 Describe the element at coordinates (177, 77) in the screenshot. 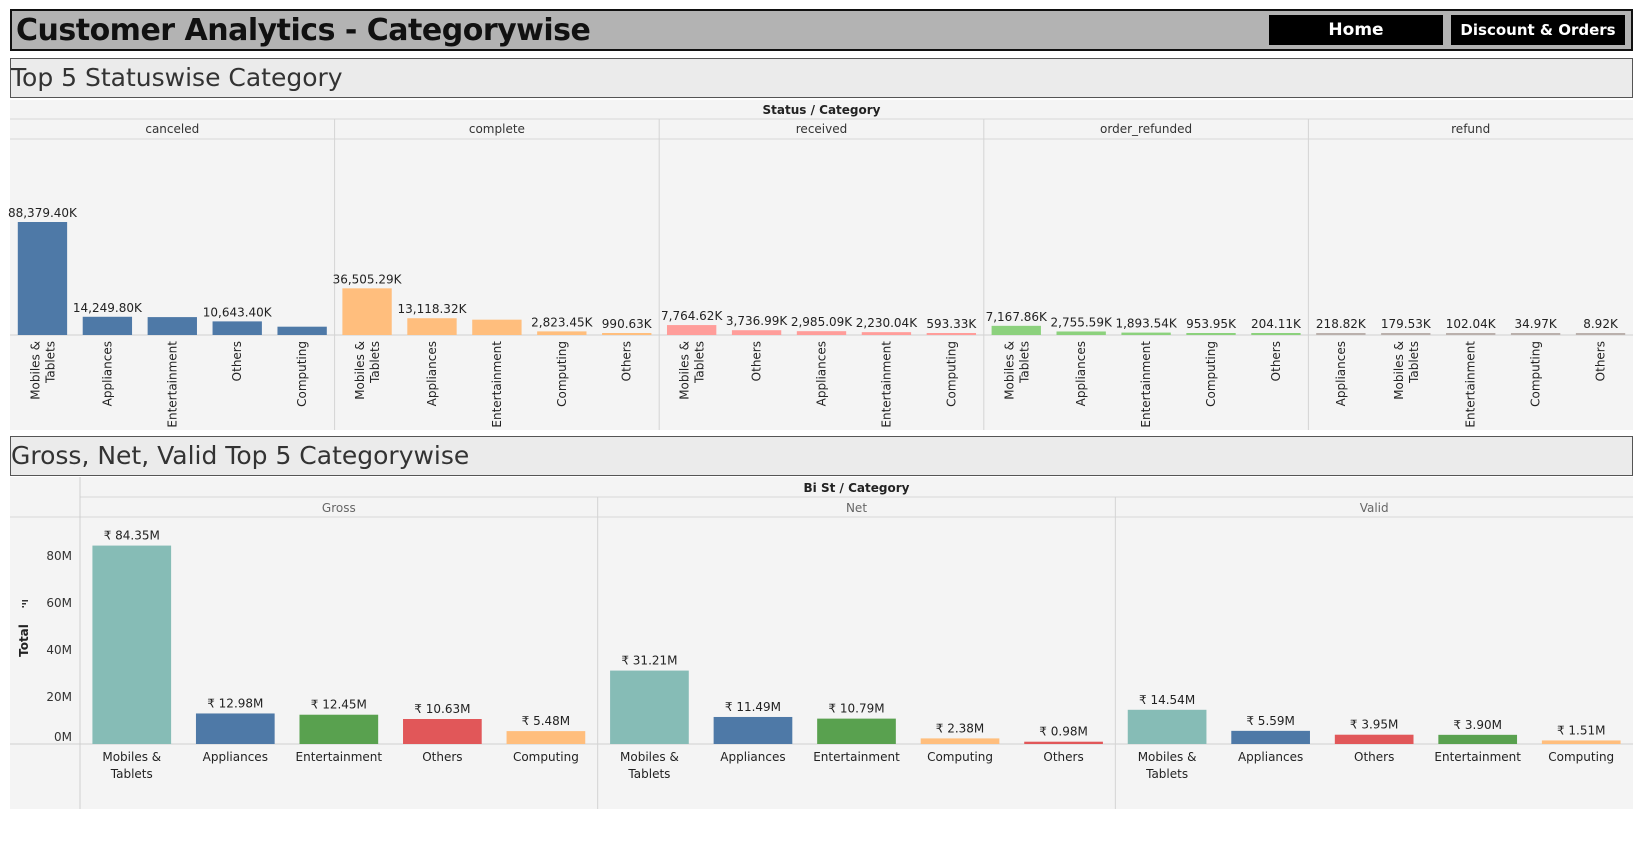

I see `top-section-title: Top 5 Statuswise Category` at that location.